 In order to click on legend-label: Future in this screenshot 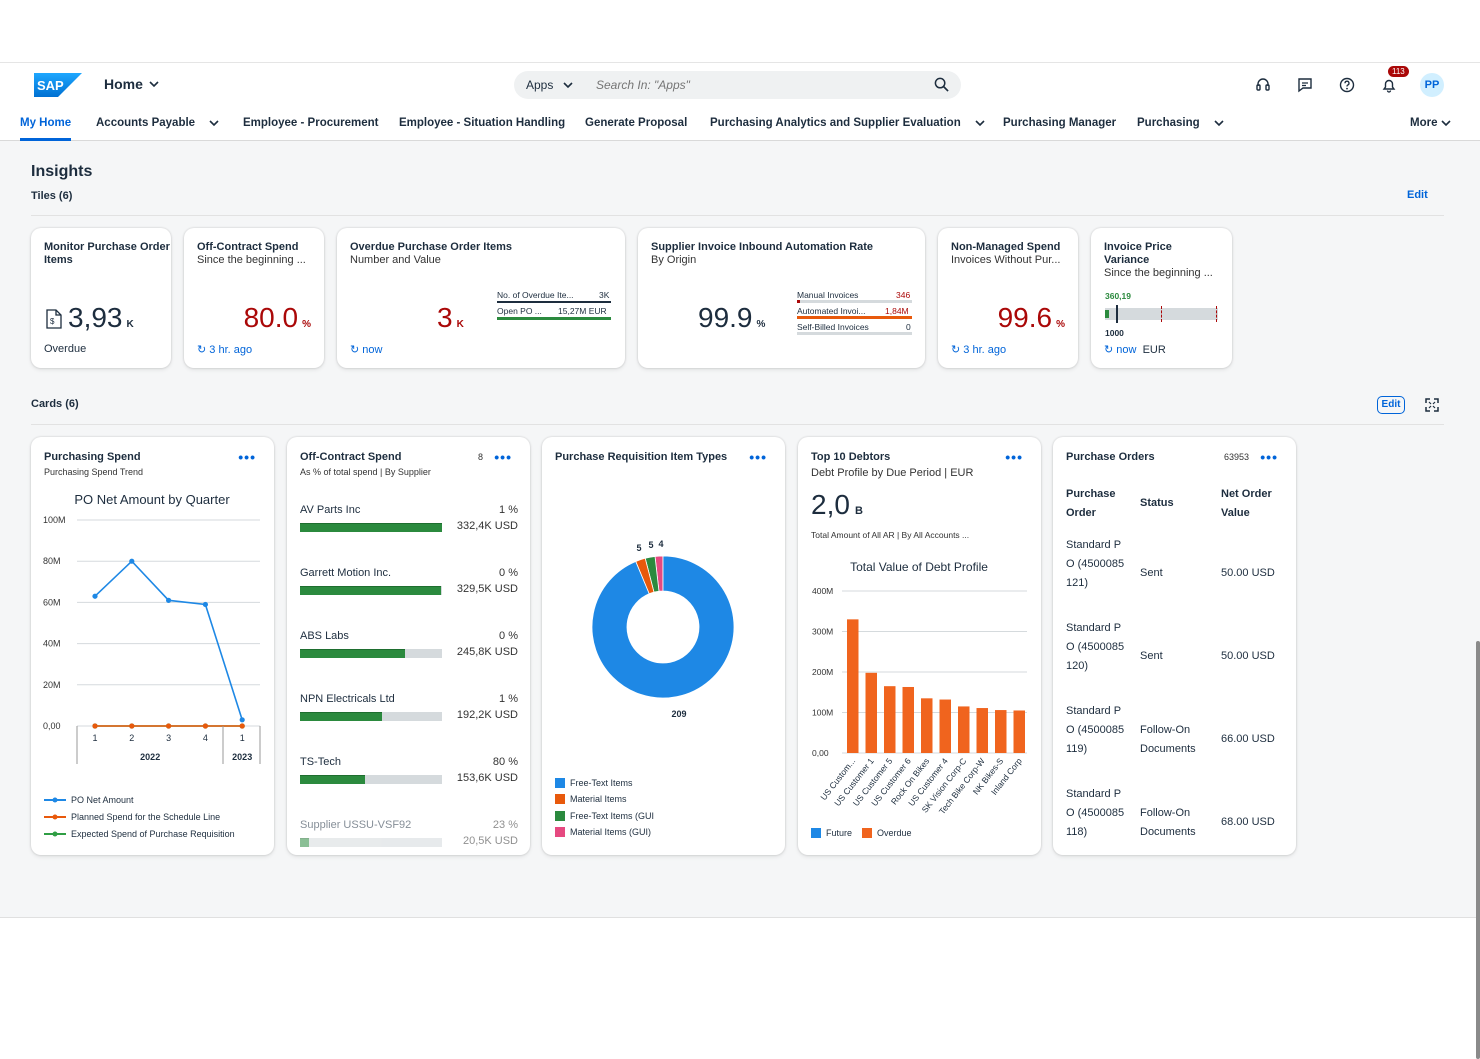, I will do `click(839, 833)`.